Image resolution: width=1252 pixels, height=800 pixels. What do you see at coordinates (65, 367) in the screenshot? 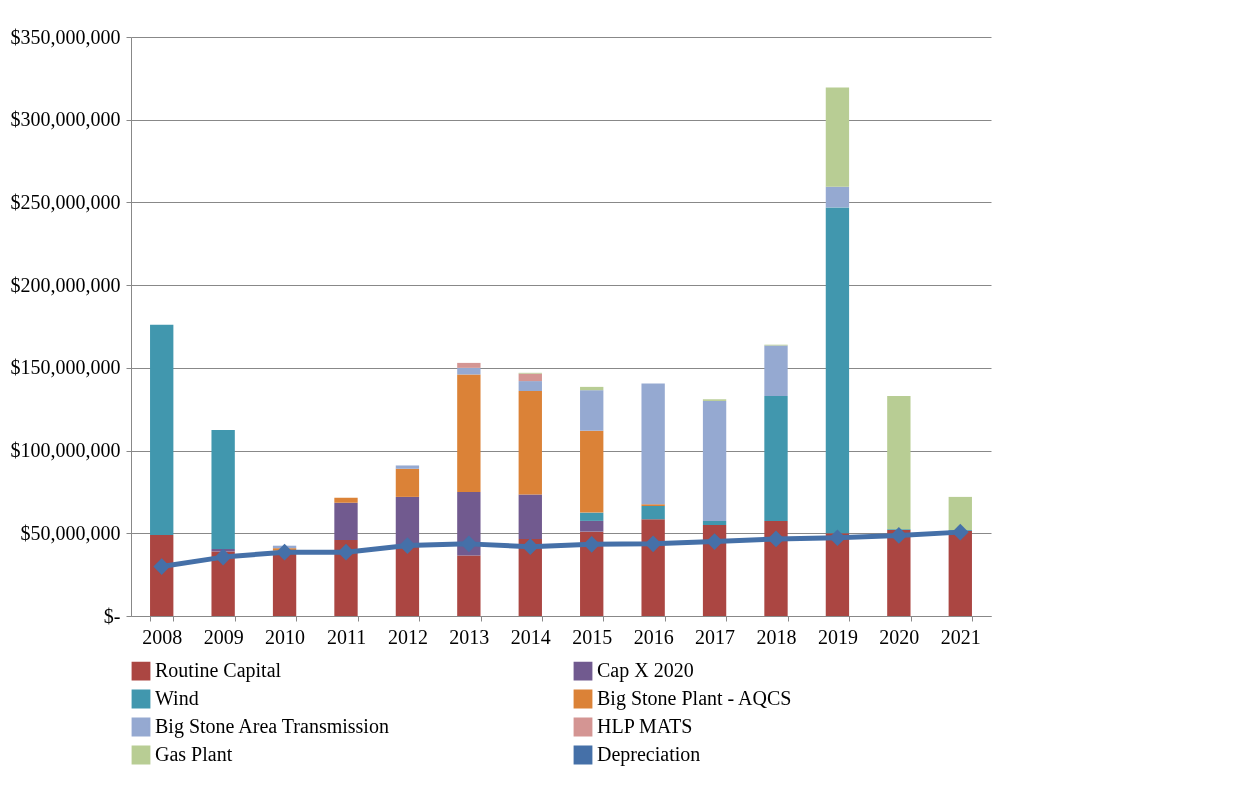
I see `y-tick-label: $150,000,000` at bounding box center [65, 367].